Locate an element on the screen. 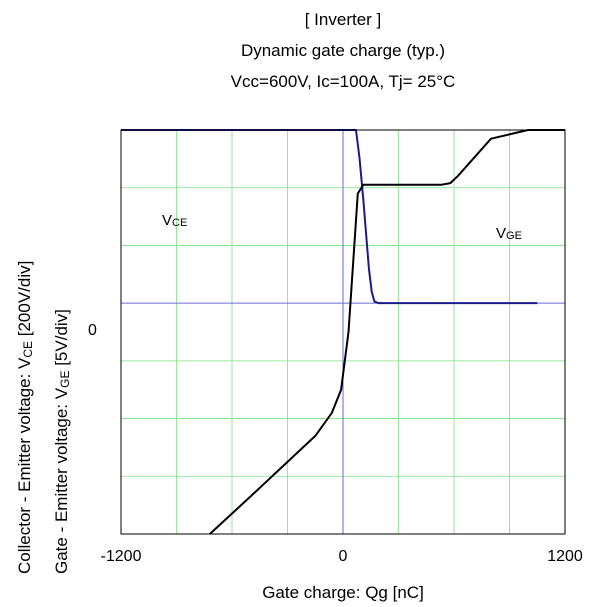  chart-section-label: [ Inverter ] is located at coordinates (343, 19).